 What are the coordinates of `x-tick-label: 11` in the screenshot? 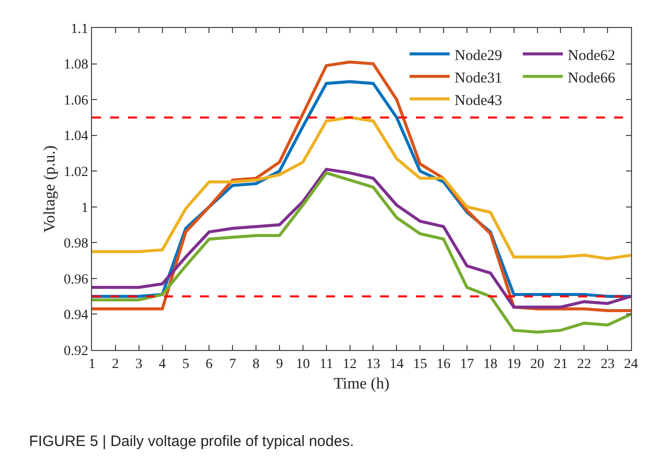 It's located at (327, 364).